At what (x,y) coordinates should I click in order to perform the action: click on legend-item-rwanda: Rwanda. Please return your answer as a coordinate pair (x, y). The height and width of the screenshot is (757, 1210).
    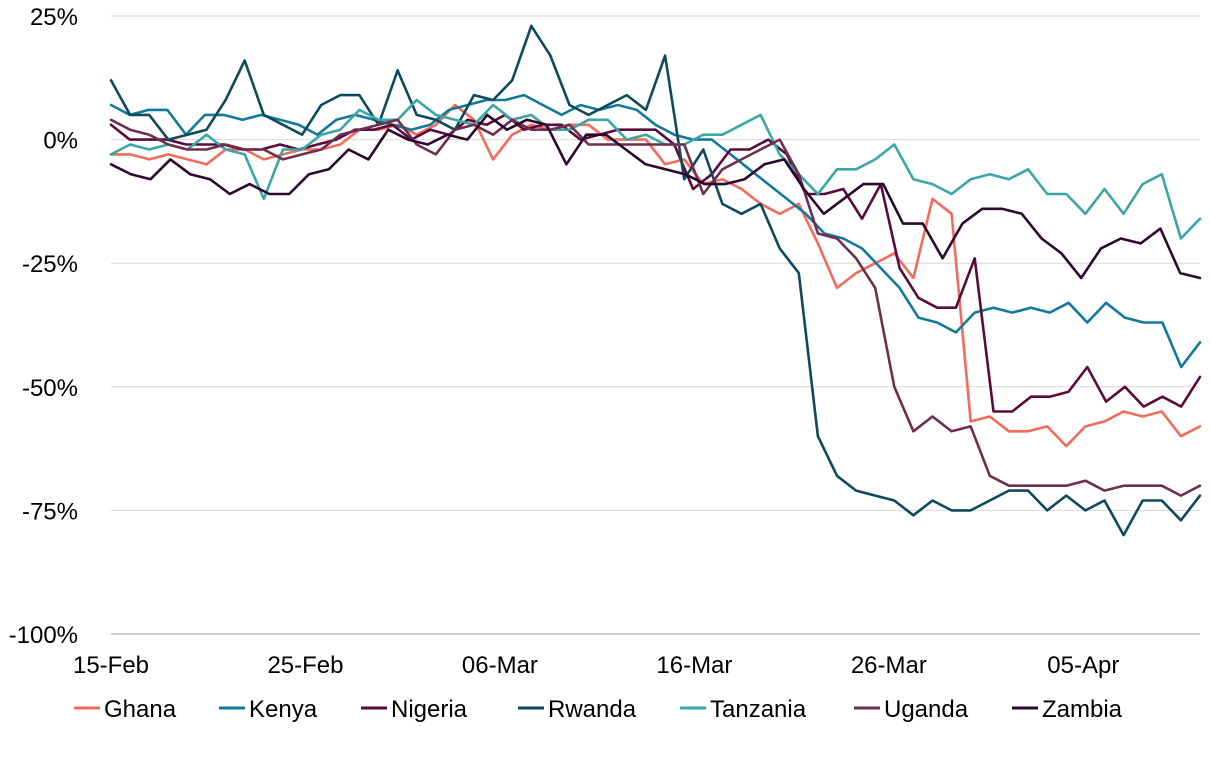
    Looking at the image, I should click on (577, 709).